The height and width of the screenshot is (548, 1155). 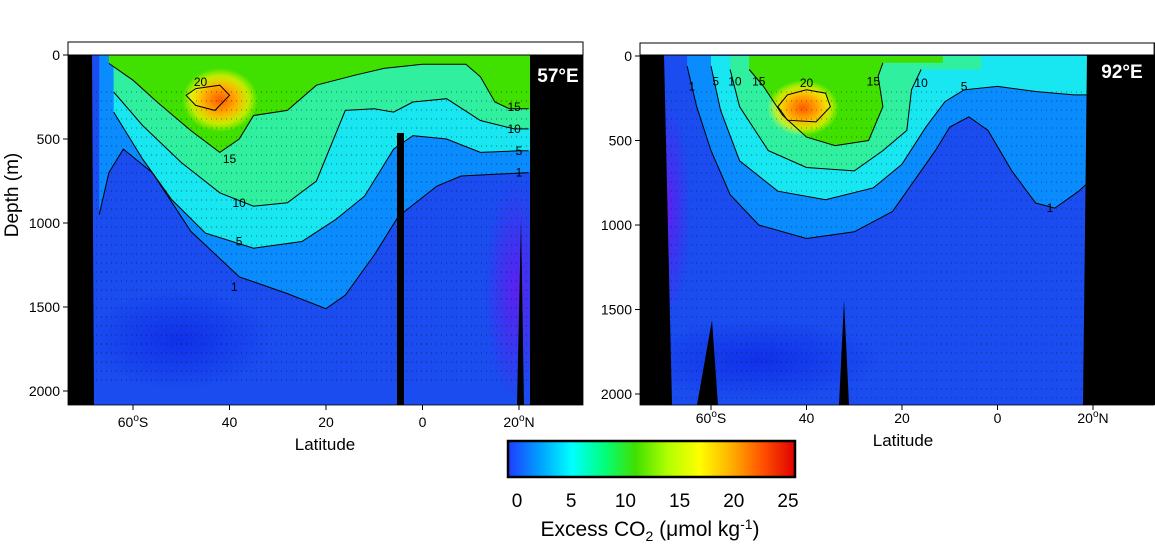 I want to click on colorbar-tick-label: 0, so click(x=517, y=501).